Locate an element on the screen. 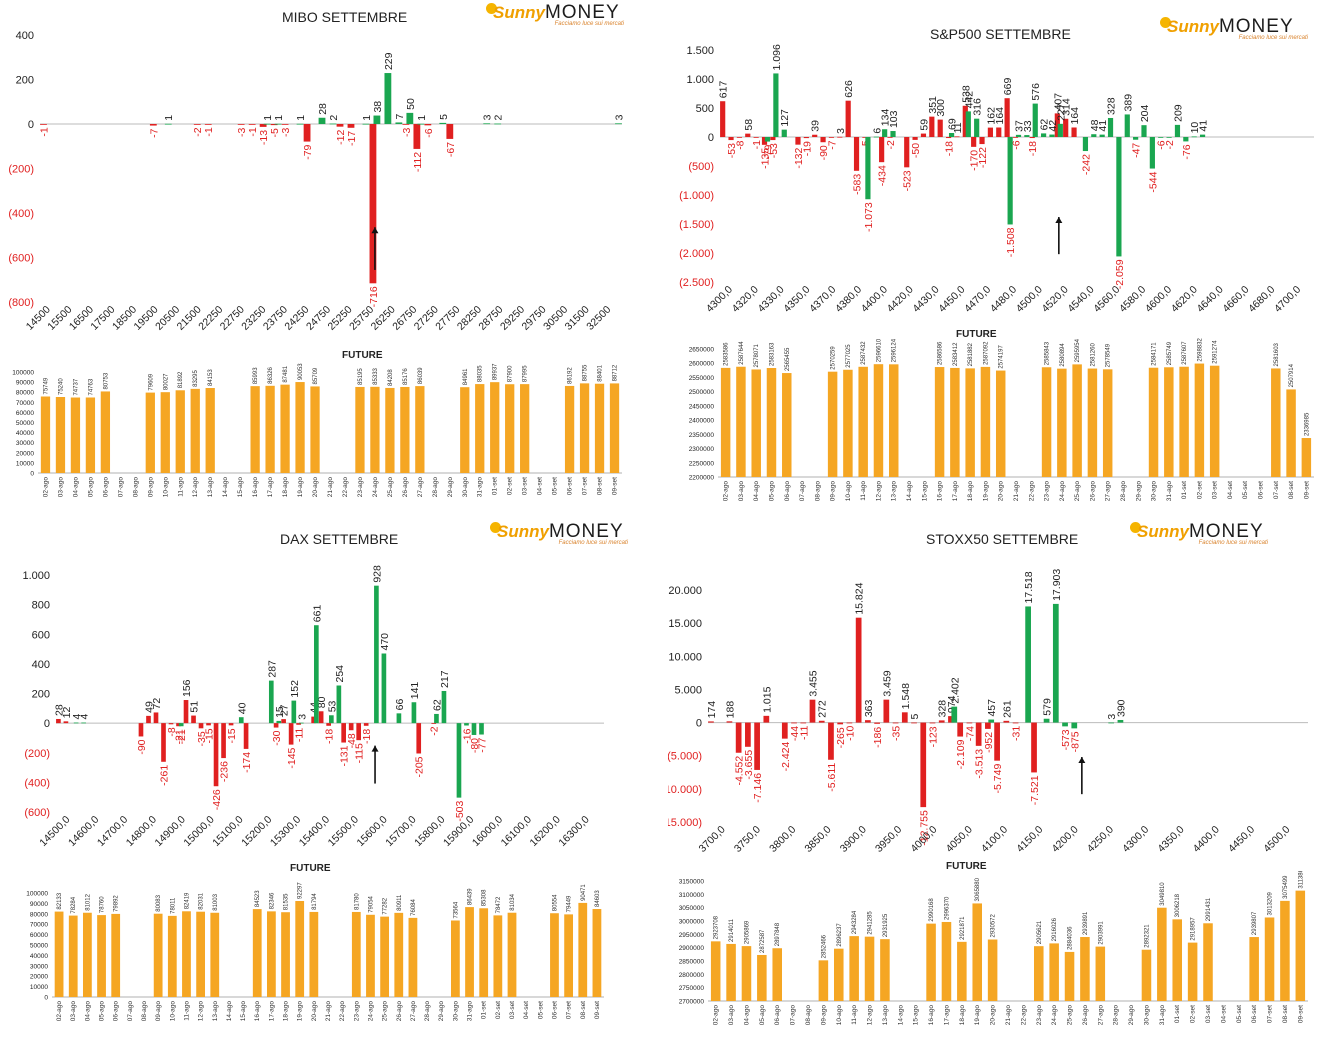 This screenshot has width=1332, height=1038. data-label: -112 is located at coordinates (418, 162).